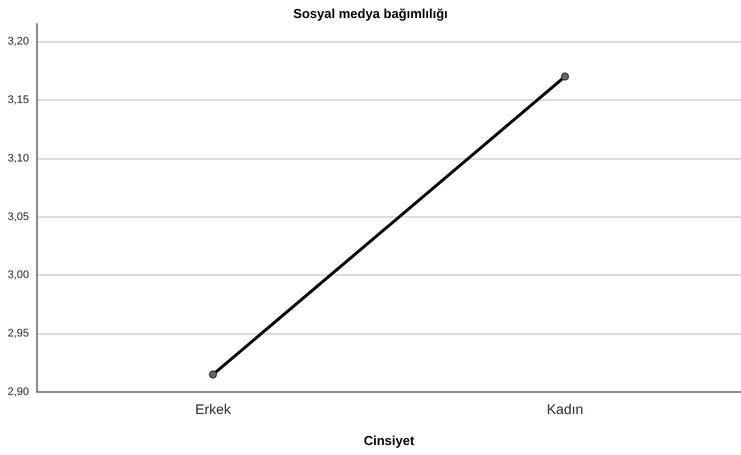 The width and height of the screenshot is (741, 455). What do you see at coordinates (18, 216) in the screenshot?
I see `y-tick-label: 3,05` at bounding box center [18, 216].